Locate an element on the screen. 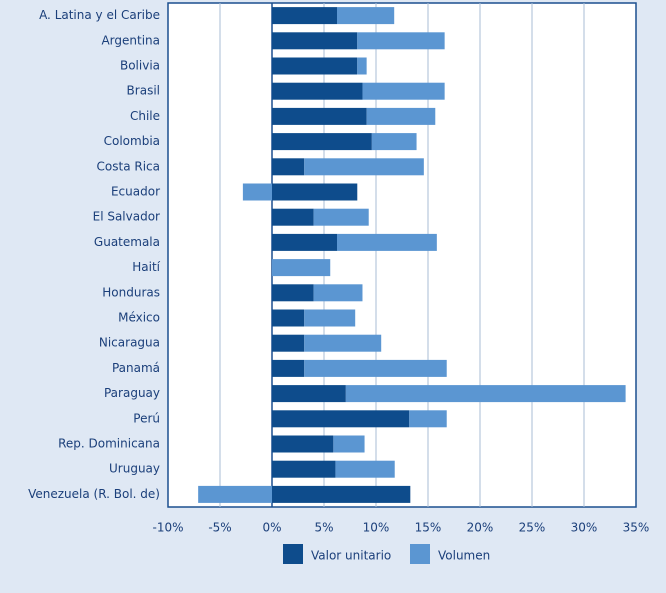 Image resolution: width=666 pixels, height=593 pixels. x-tick-label: 20% is located at coordinates (480, 528).